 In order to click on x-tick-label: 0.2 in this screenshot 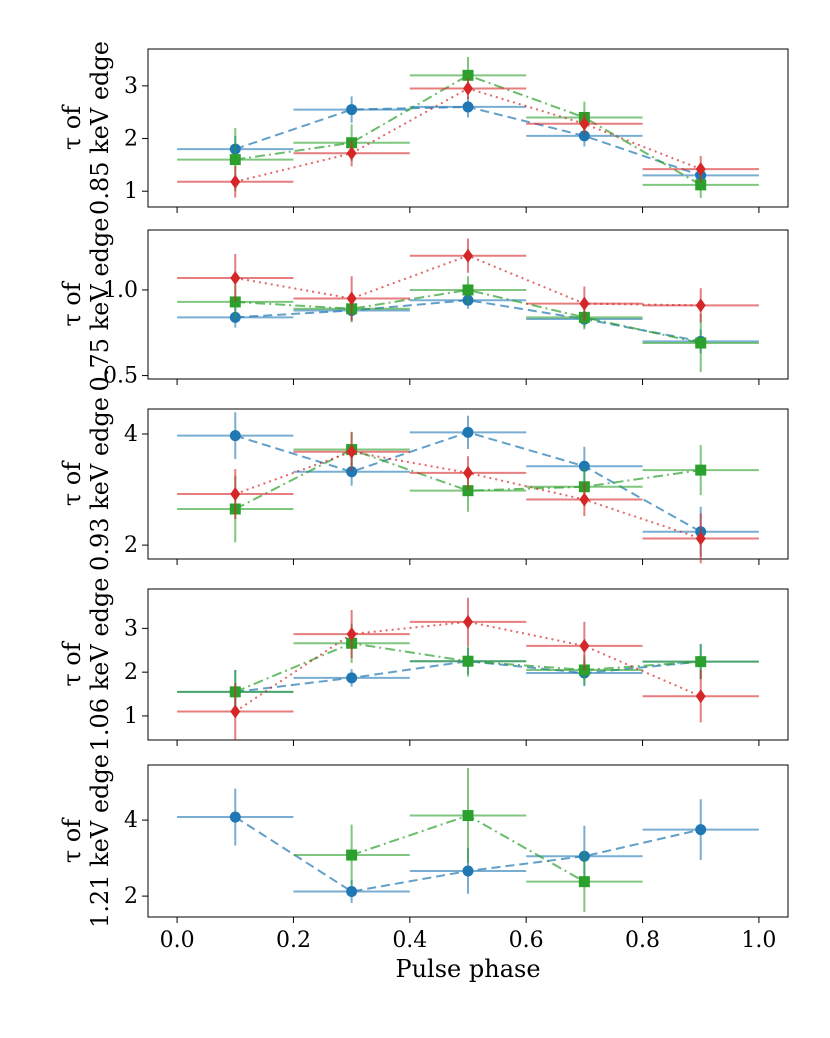, I will do `click(293, 940)`.